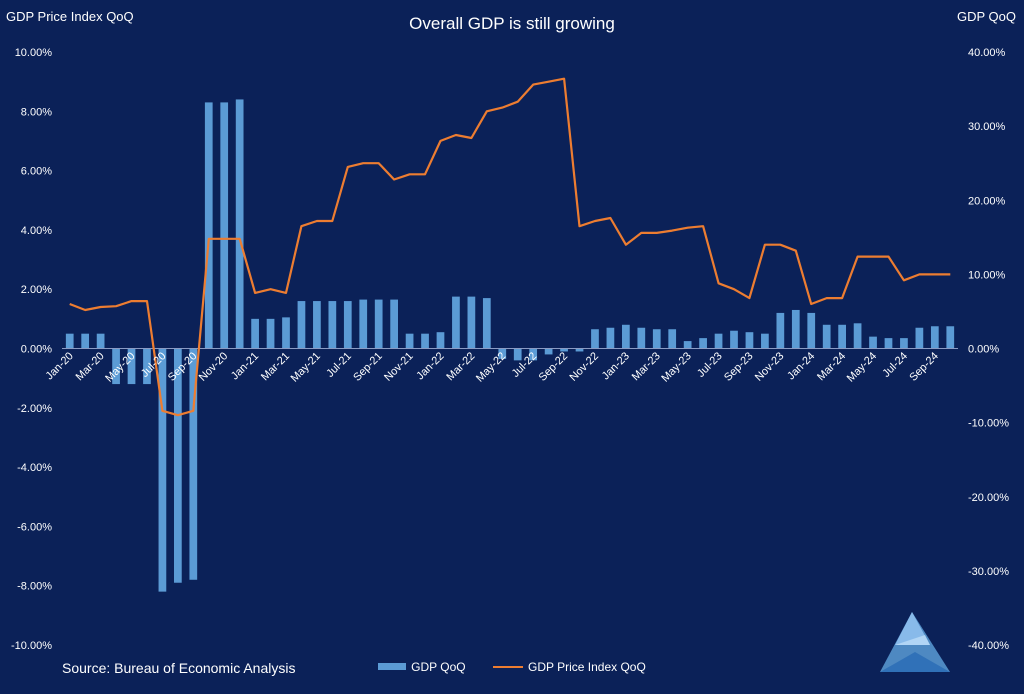  What do you see at coordinates (987, 53) in the screenshot?
I see `right-axis-tick-label: 40.00%` at bounding box center [987, 53].